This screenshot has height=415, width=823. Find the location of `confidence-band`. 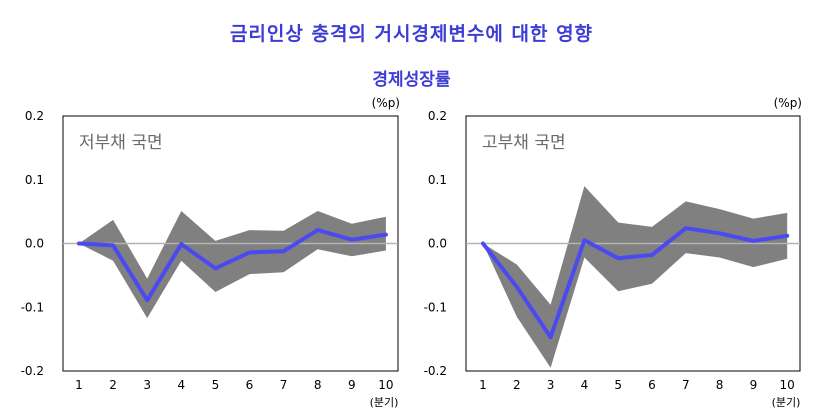

confidence-band is located at coordinates (232, 265).